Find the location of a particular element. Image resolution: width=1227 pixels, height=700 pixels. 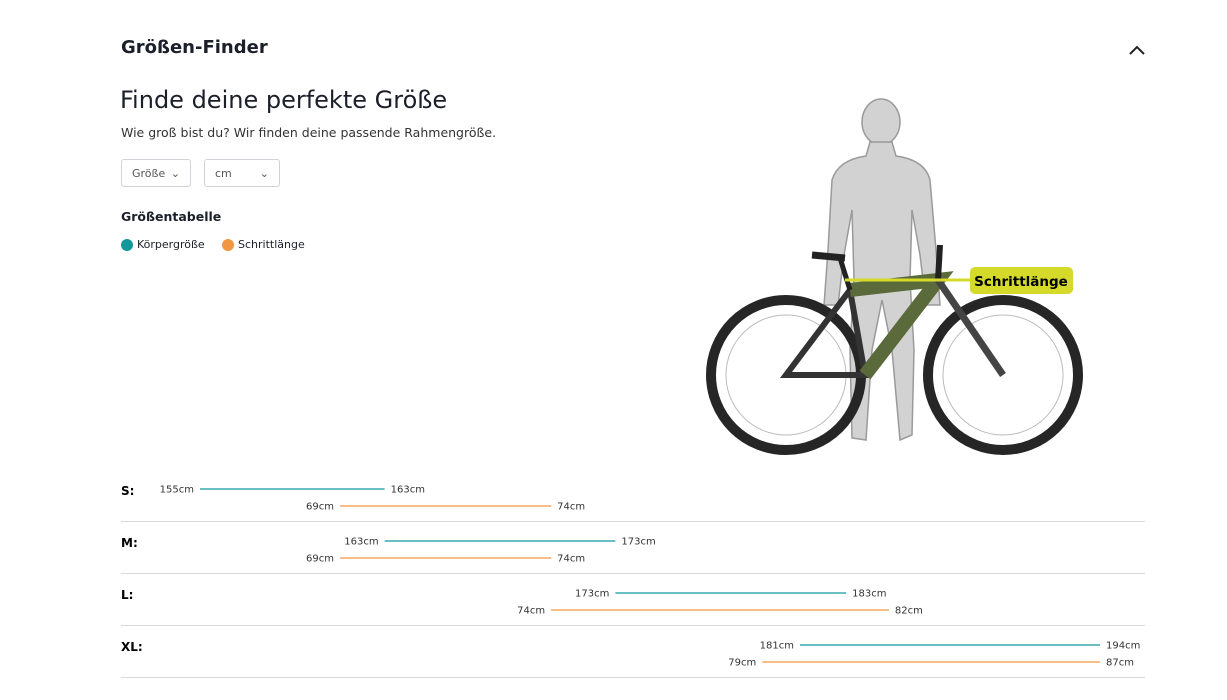

heading: Finde deine perfekte Größe is located at coordinates (284, 100).